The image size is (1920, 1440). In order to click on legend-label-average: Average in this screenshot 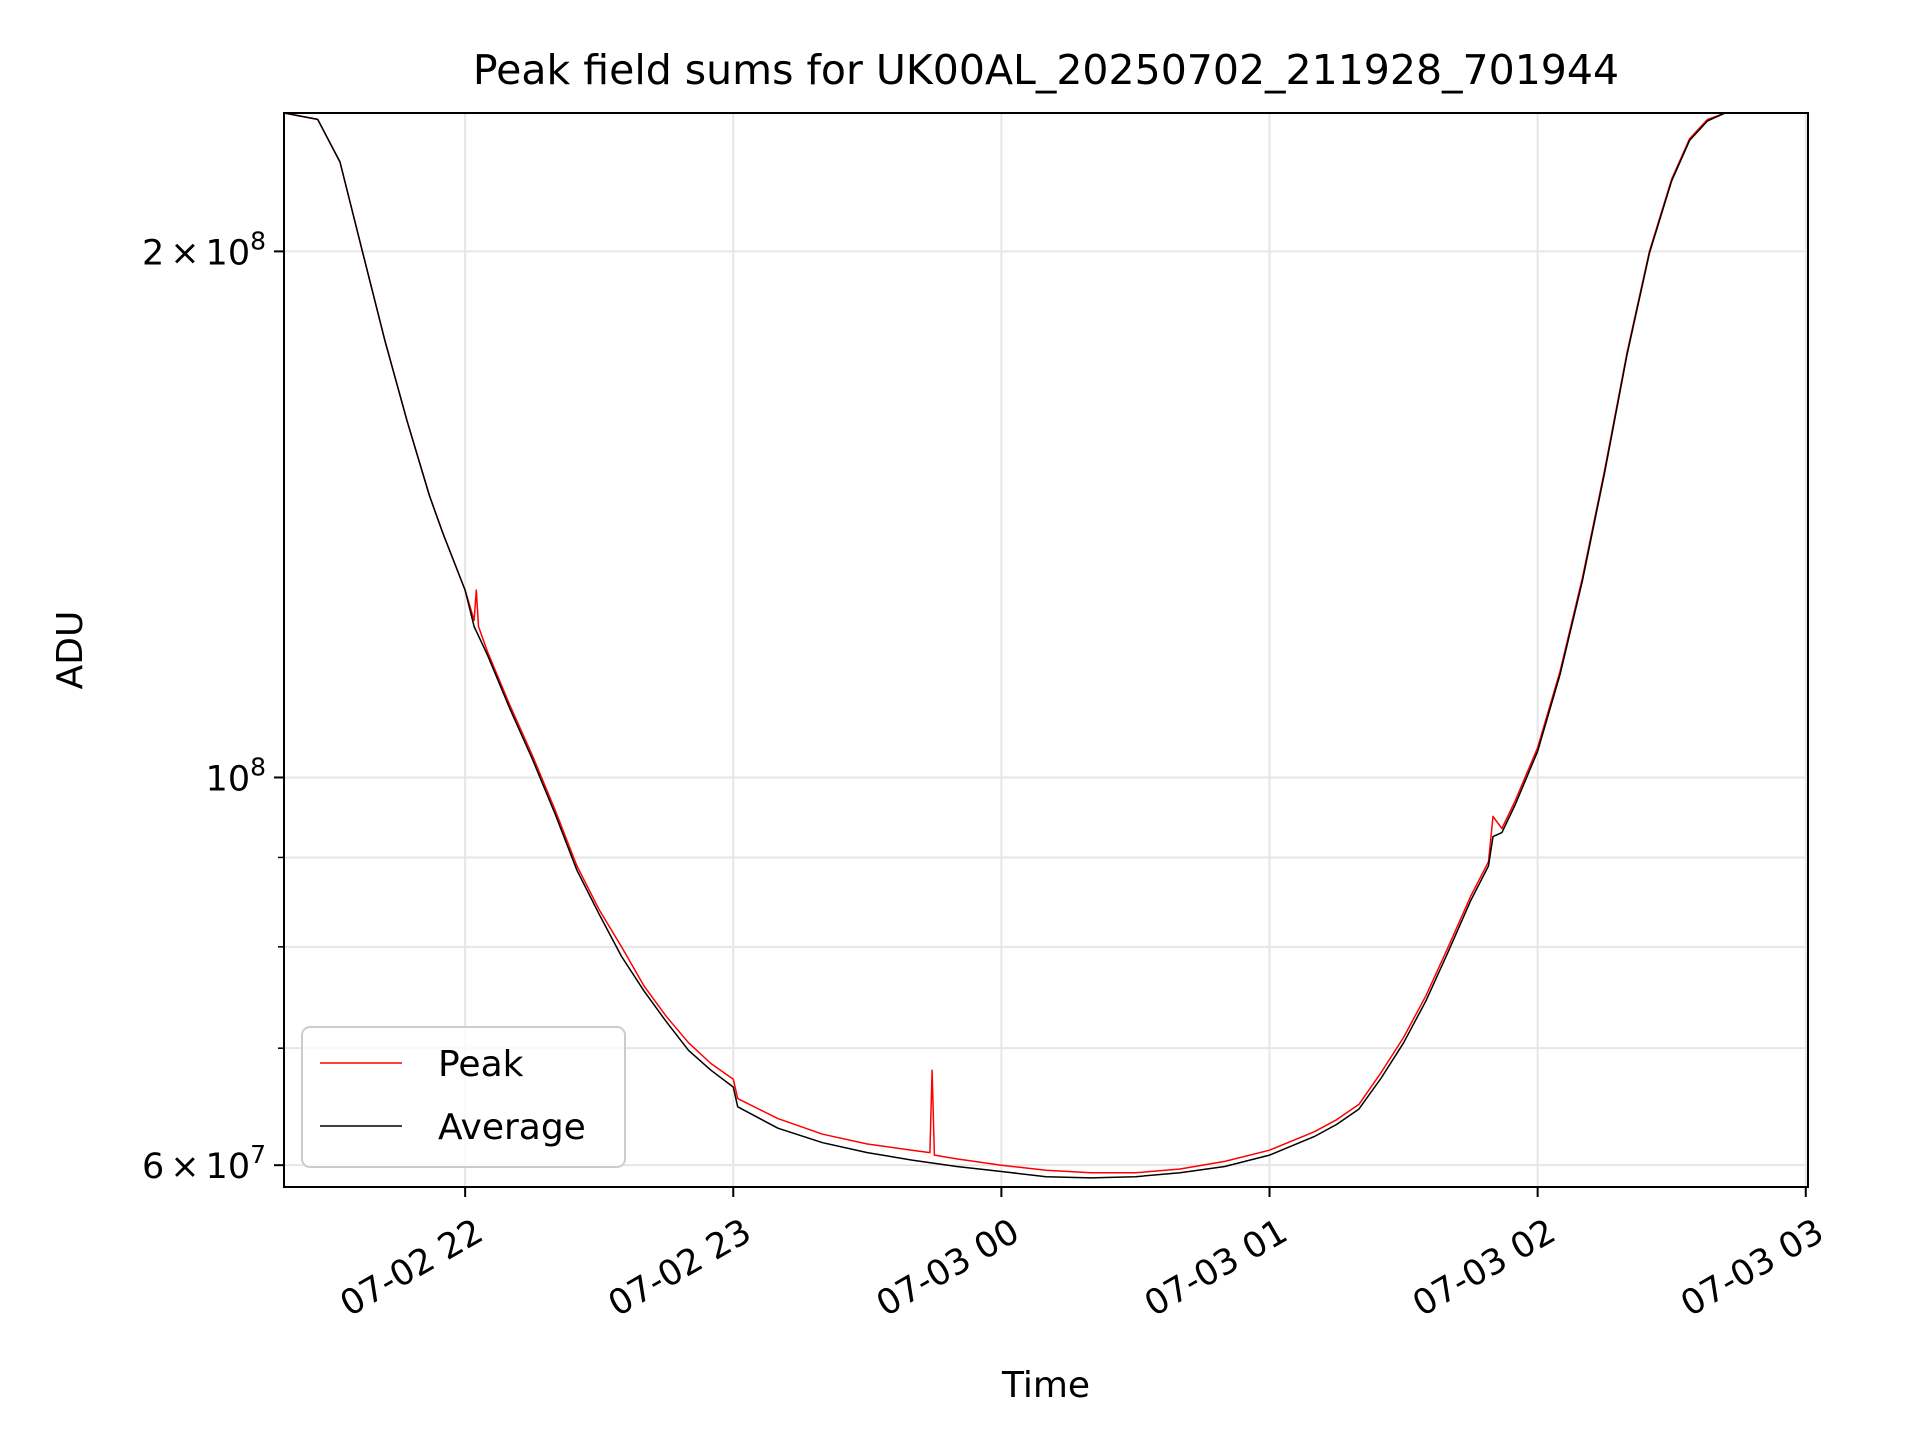, I will do `click(512, 1127)`.